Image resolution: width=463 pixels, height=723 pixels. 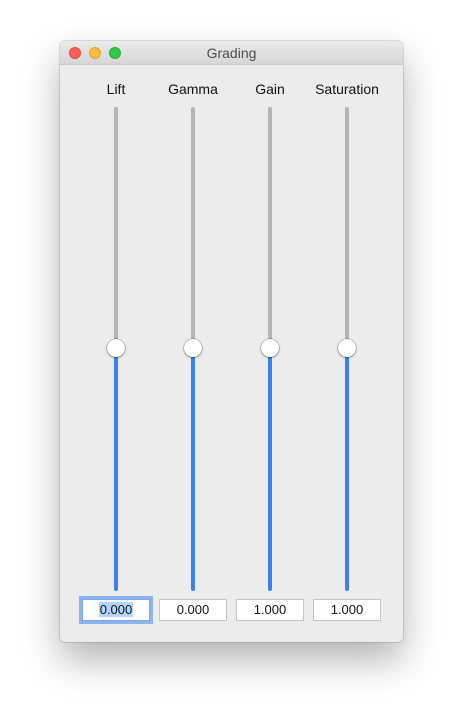 I want to click on gain-slider, so click(x=270, y=349).